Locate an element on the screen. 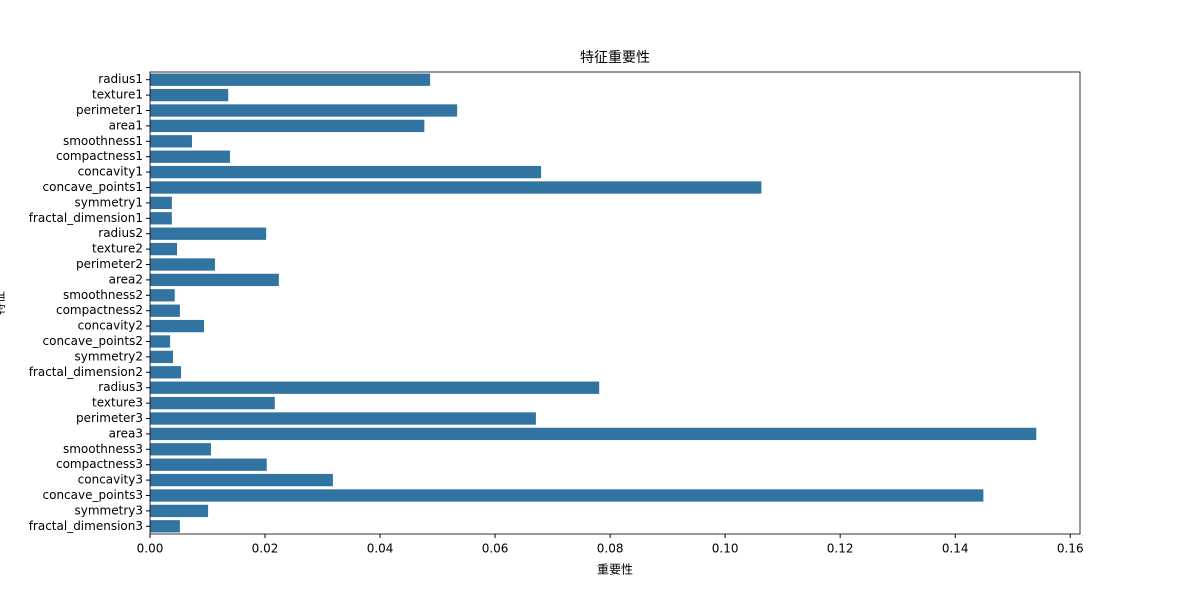  y-tick-label: perimeter2 is located at coordinates (109, 264).